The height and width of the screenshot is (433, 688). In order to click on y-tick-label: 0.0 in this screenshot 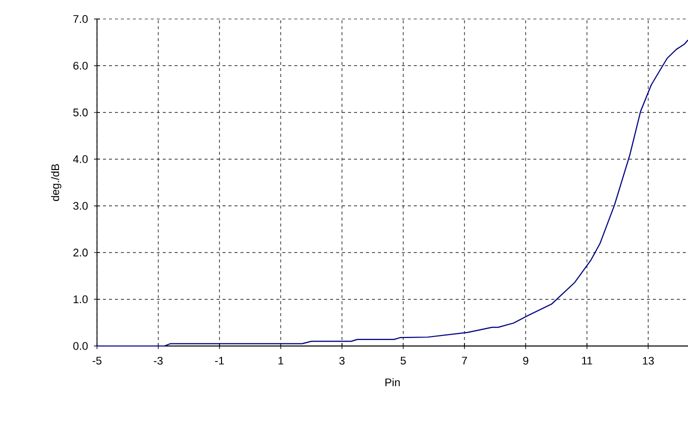, I will do `click(80, 346)`.